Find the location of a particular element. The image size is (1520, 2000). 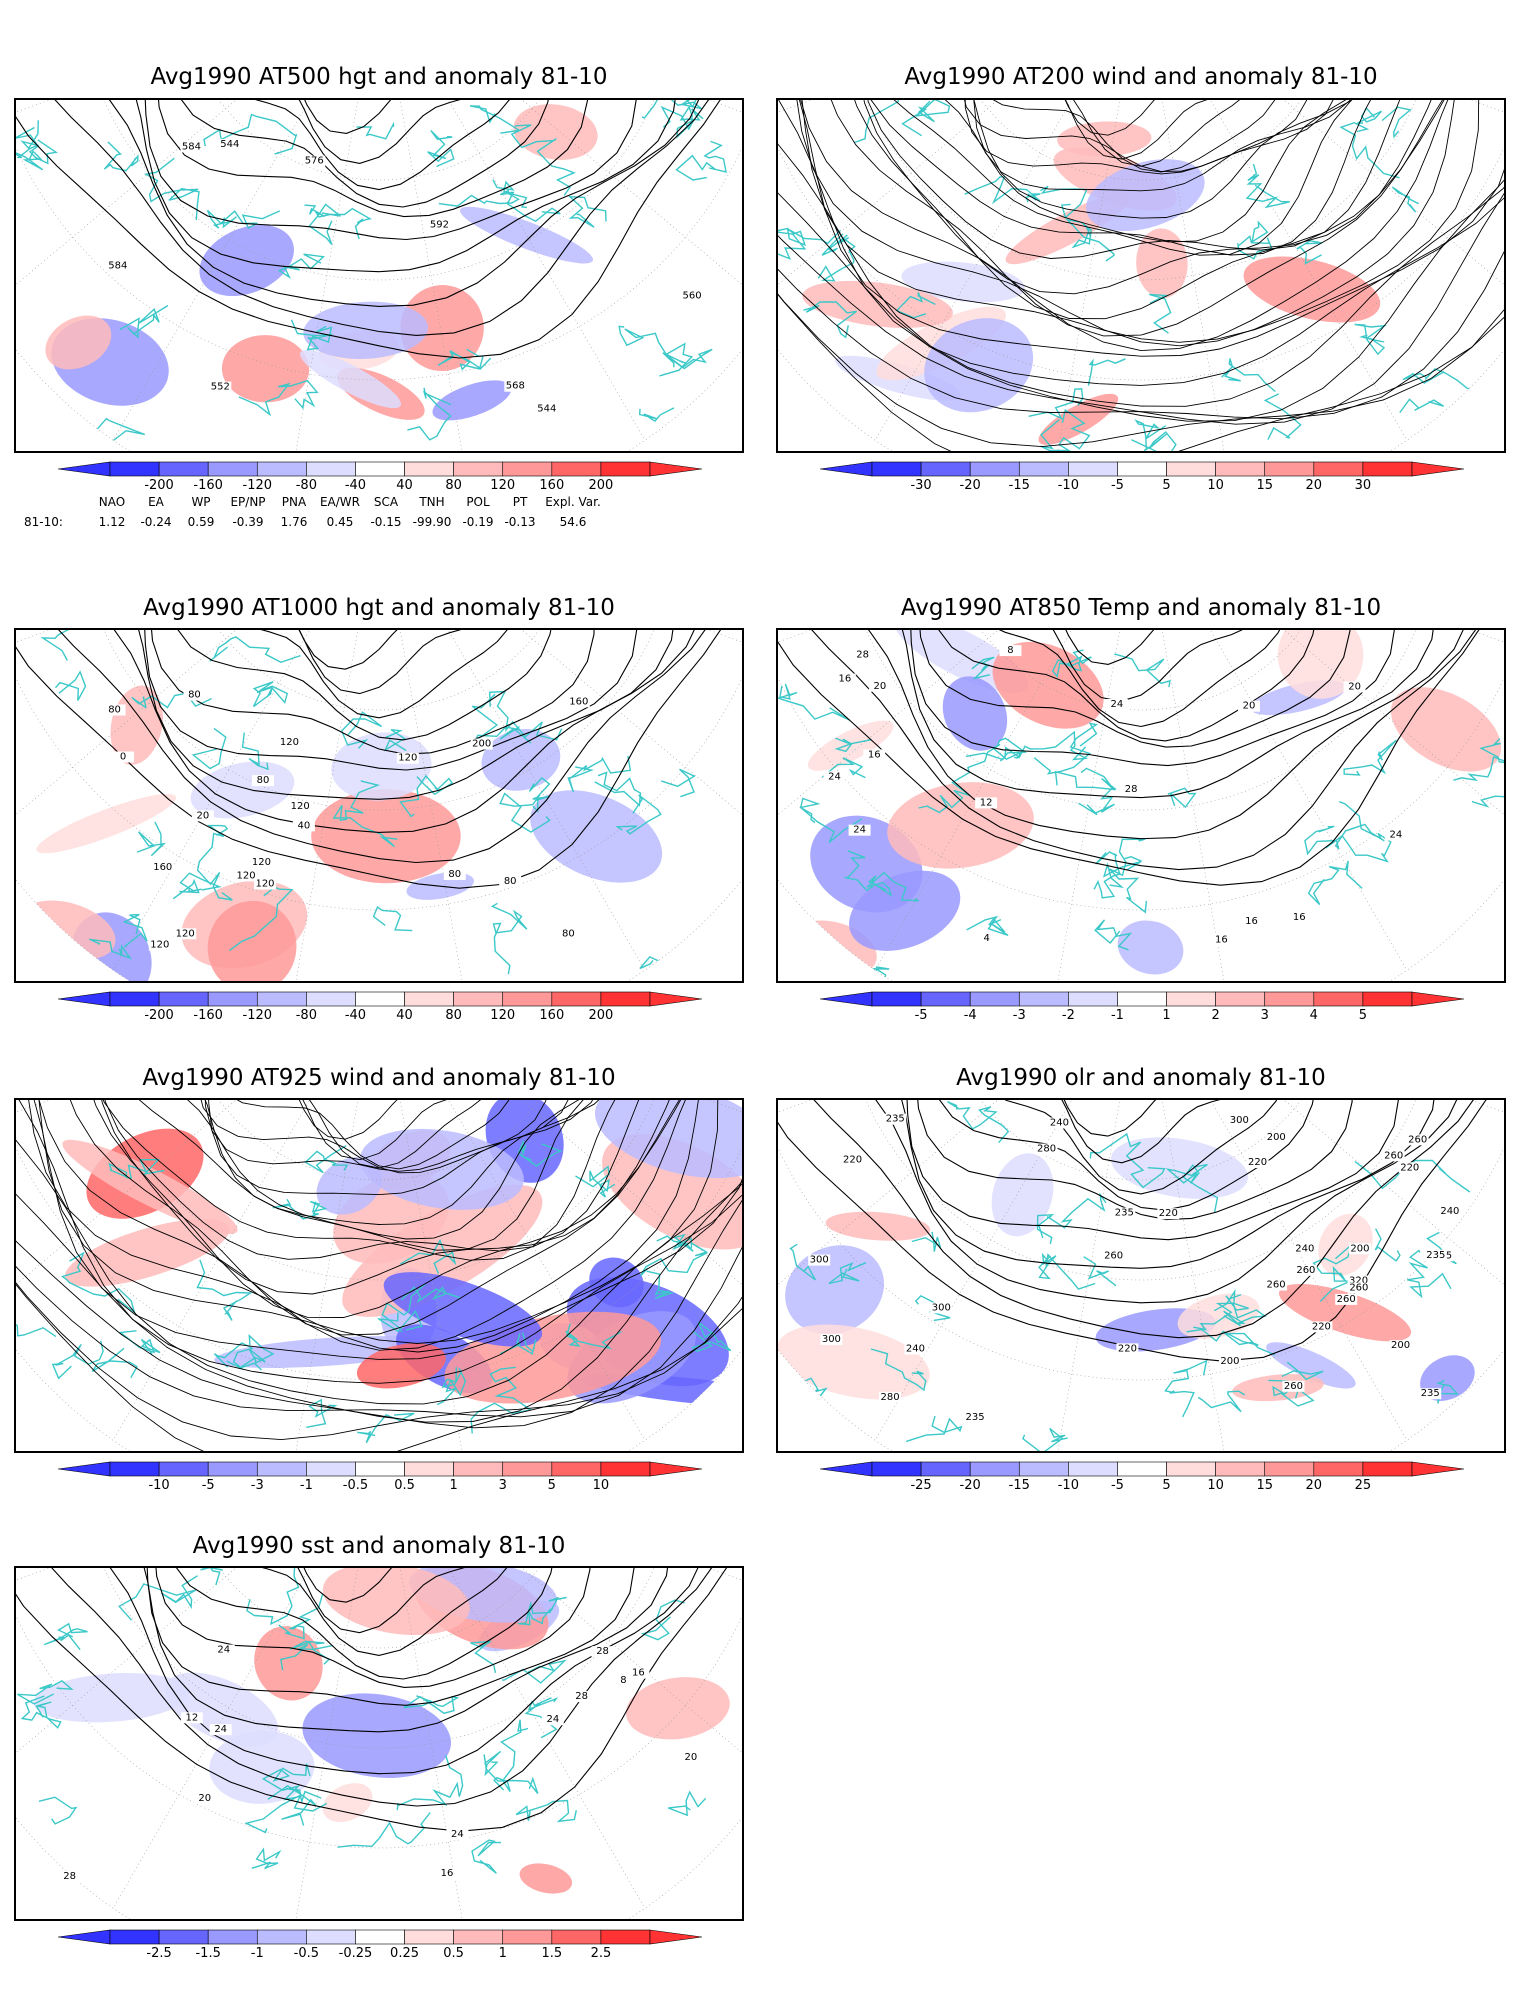

contour-label: 40 is located at coordinates (304, 825).